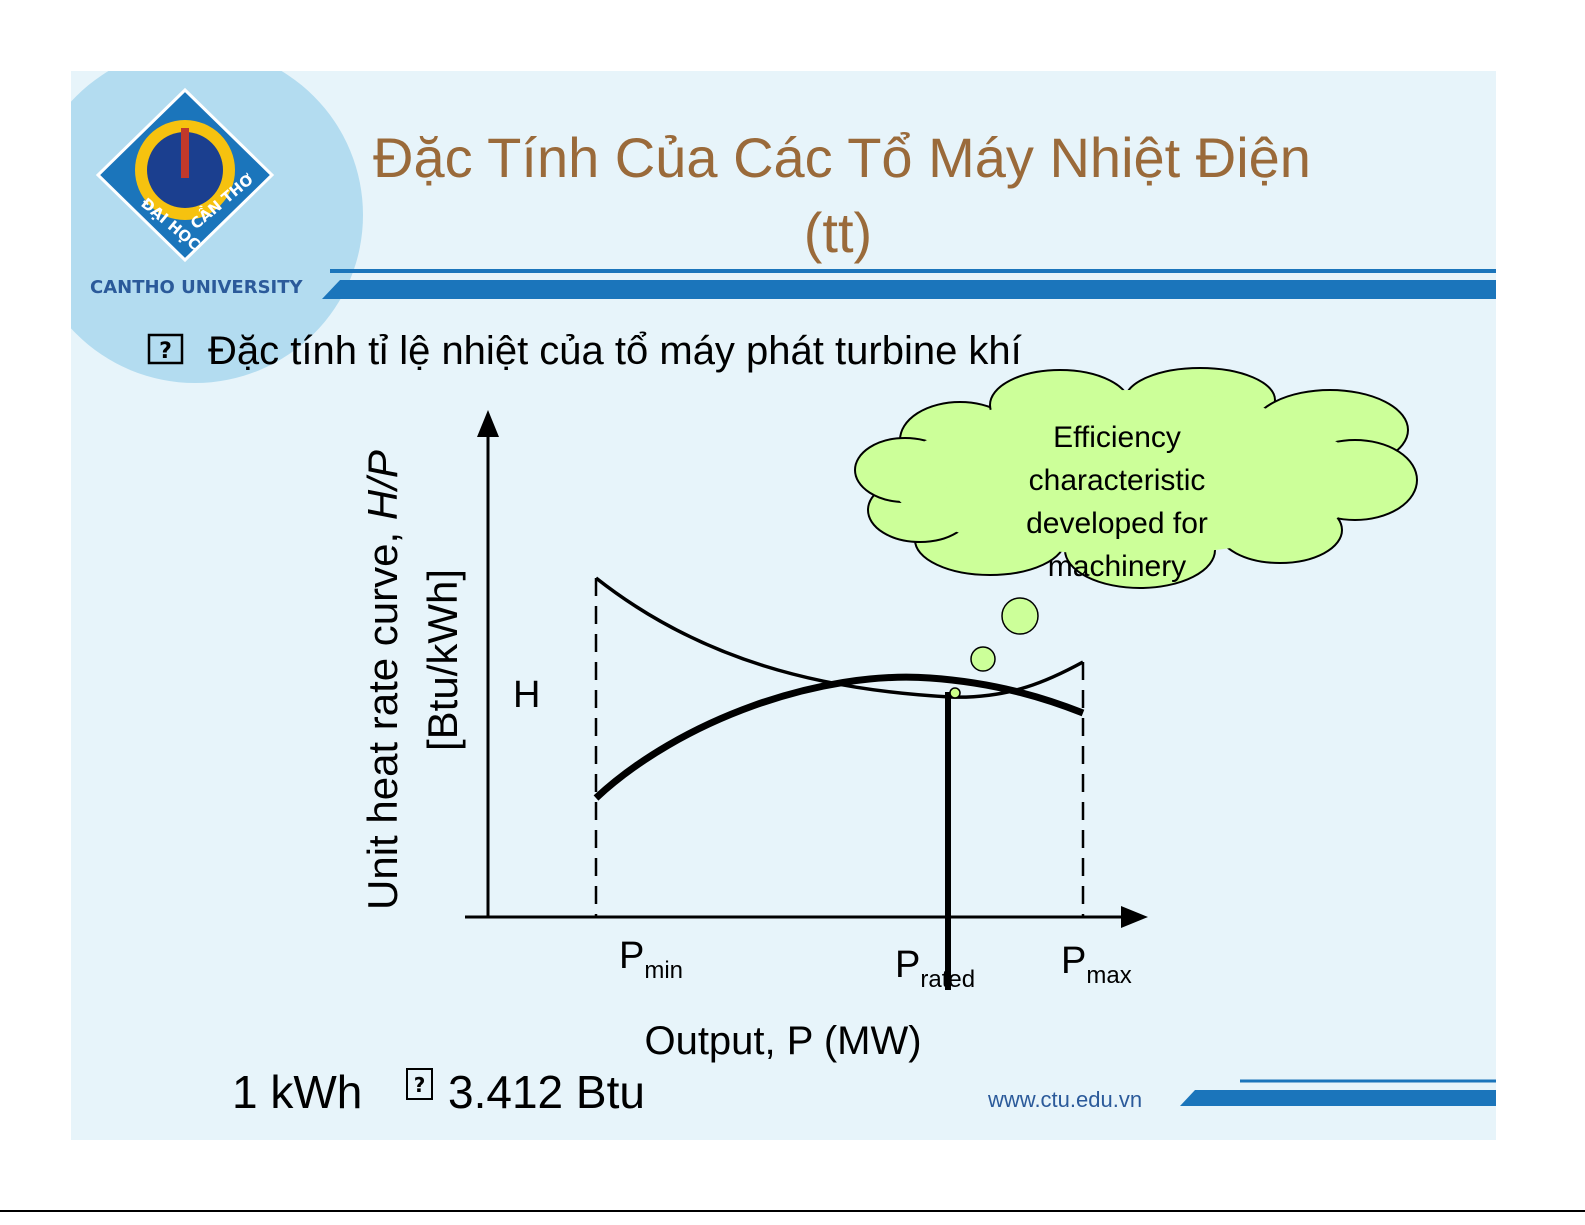 The width and height of the screenshot is (1585, 1225). What do you see at coordinates (1134, 917) in the screenshot?
I see `x-arrow` at bounding box center [1134, 917].